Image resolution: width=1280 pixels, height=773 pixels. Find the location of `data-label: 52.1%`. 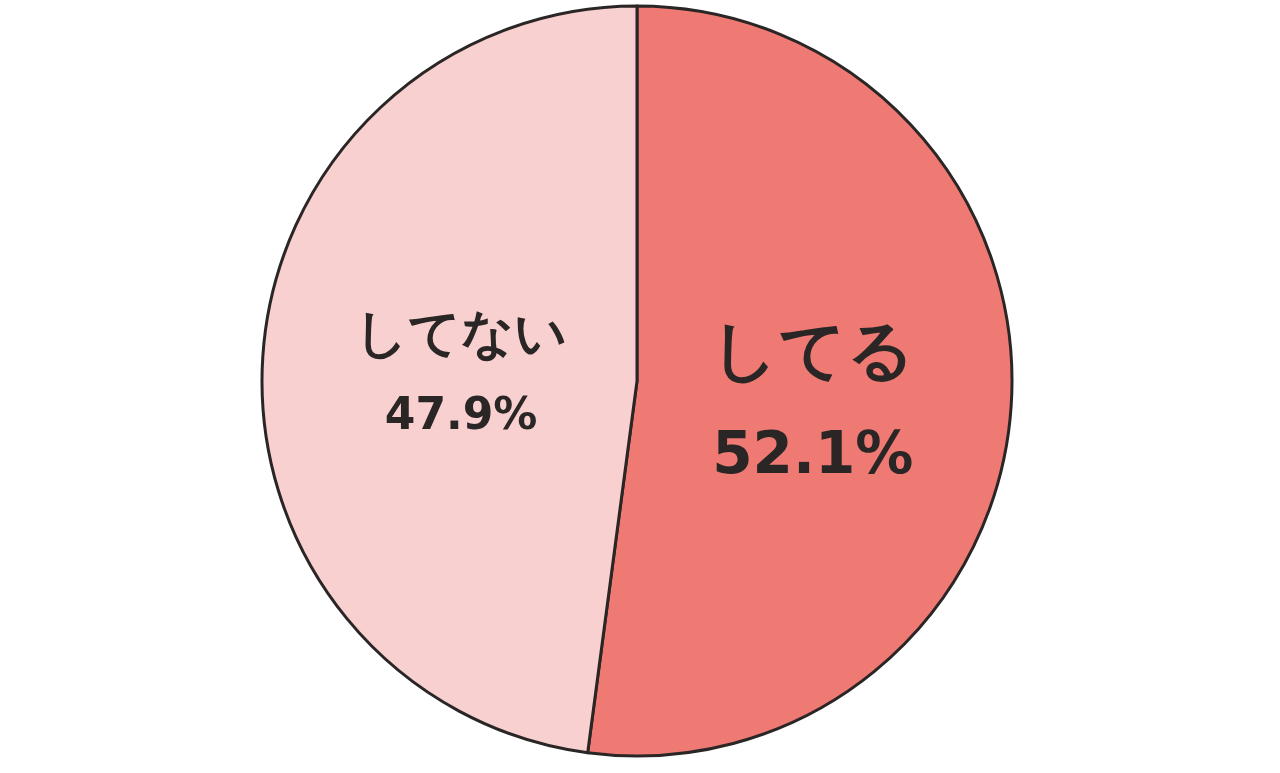

data-label: 52.1% is located at coordinates (813, 452).